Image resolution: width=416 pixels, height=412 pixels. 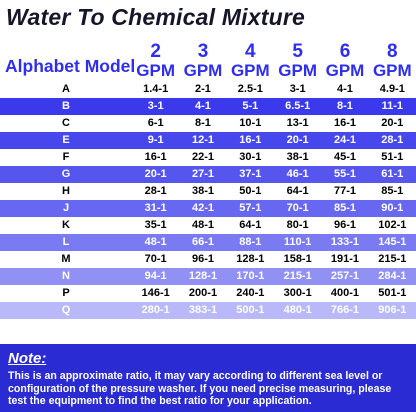 What do you see at coordinates (202, 157) in the screenshot?
I see `ratio-cell: 22-1` at bounding box center [202, 157].